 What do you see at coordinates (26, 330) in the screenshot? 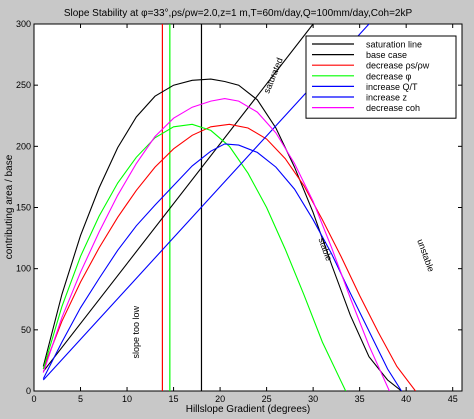
I see `y-tick-label-50: 50` at bounding box center [26, 330].